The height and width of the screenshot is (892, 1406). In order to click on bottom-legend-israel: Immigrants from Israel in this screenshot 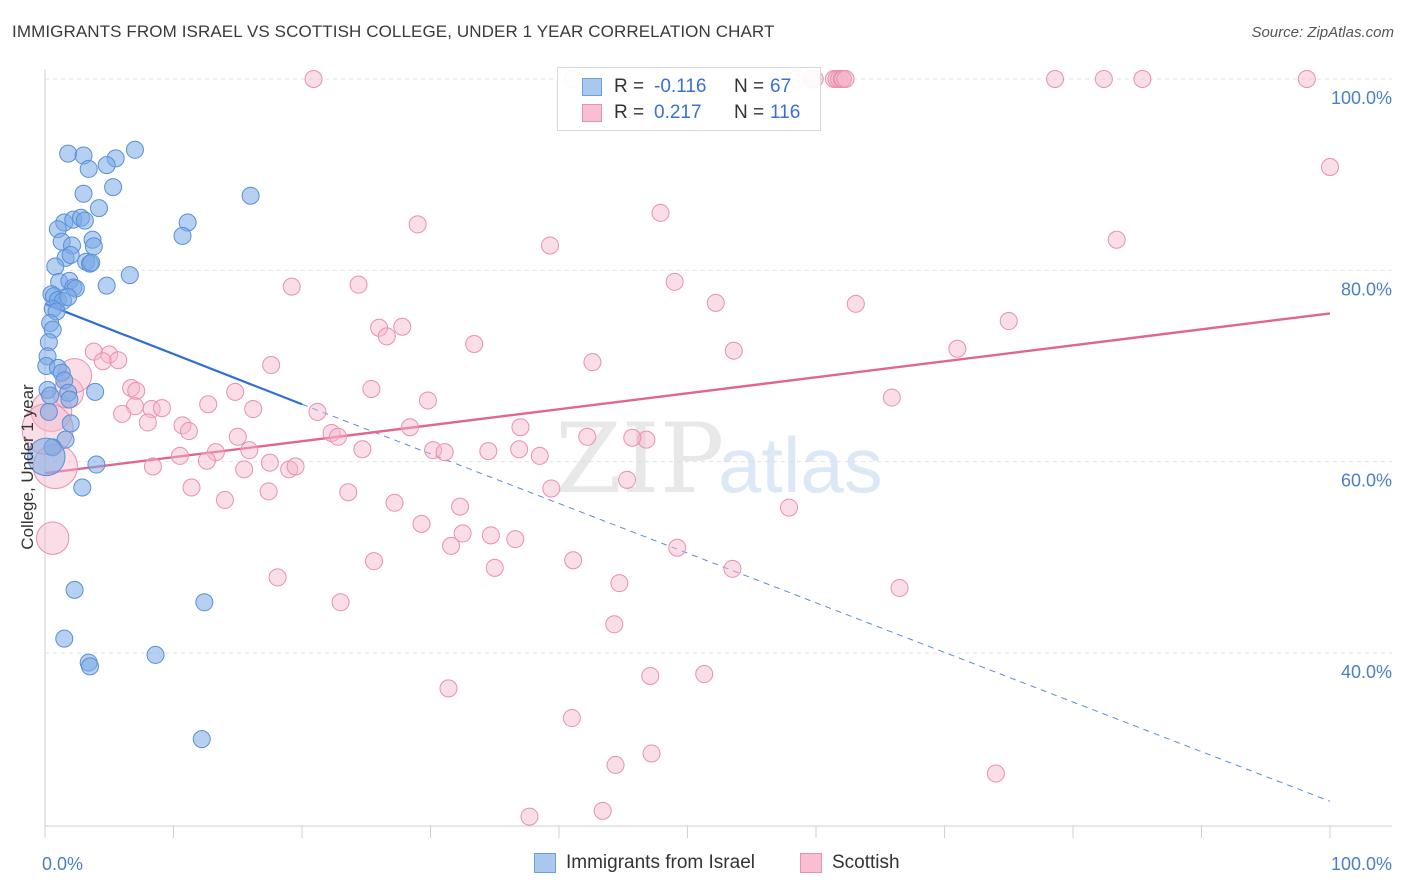, I will do `click(644, 863)`.